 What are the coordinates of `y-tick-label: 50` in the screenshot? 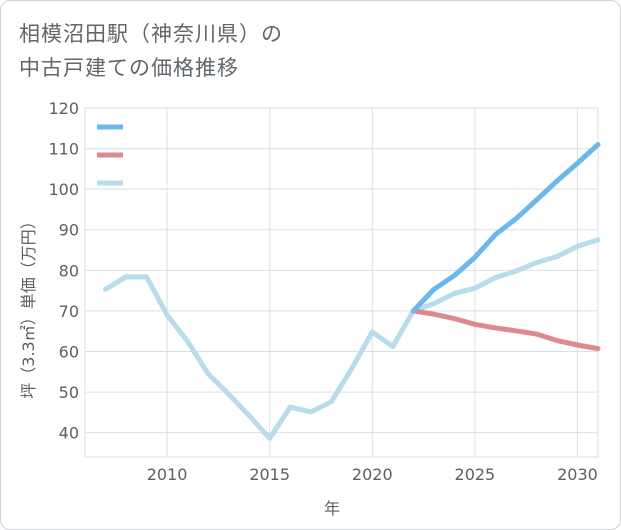 It's located at (69, 392).